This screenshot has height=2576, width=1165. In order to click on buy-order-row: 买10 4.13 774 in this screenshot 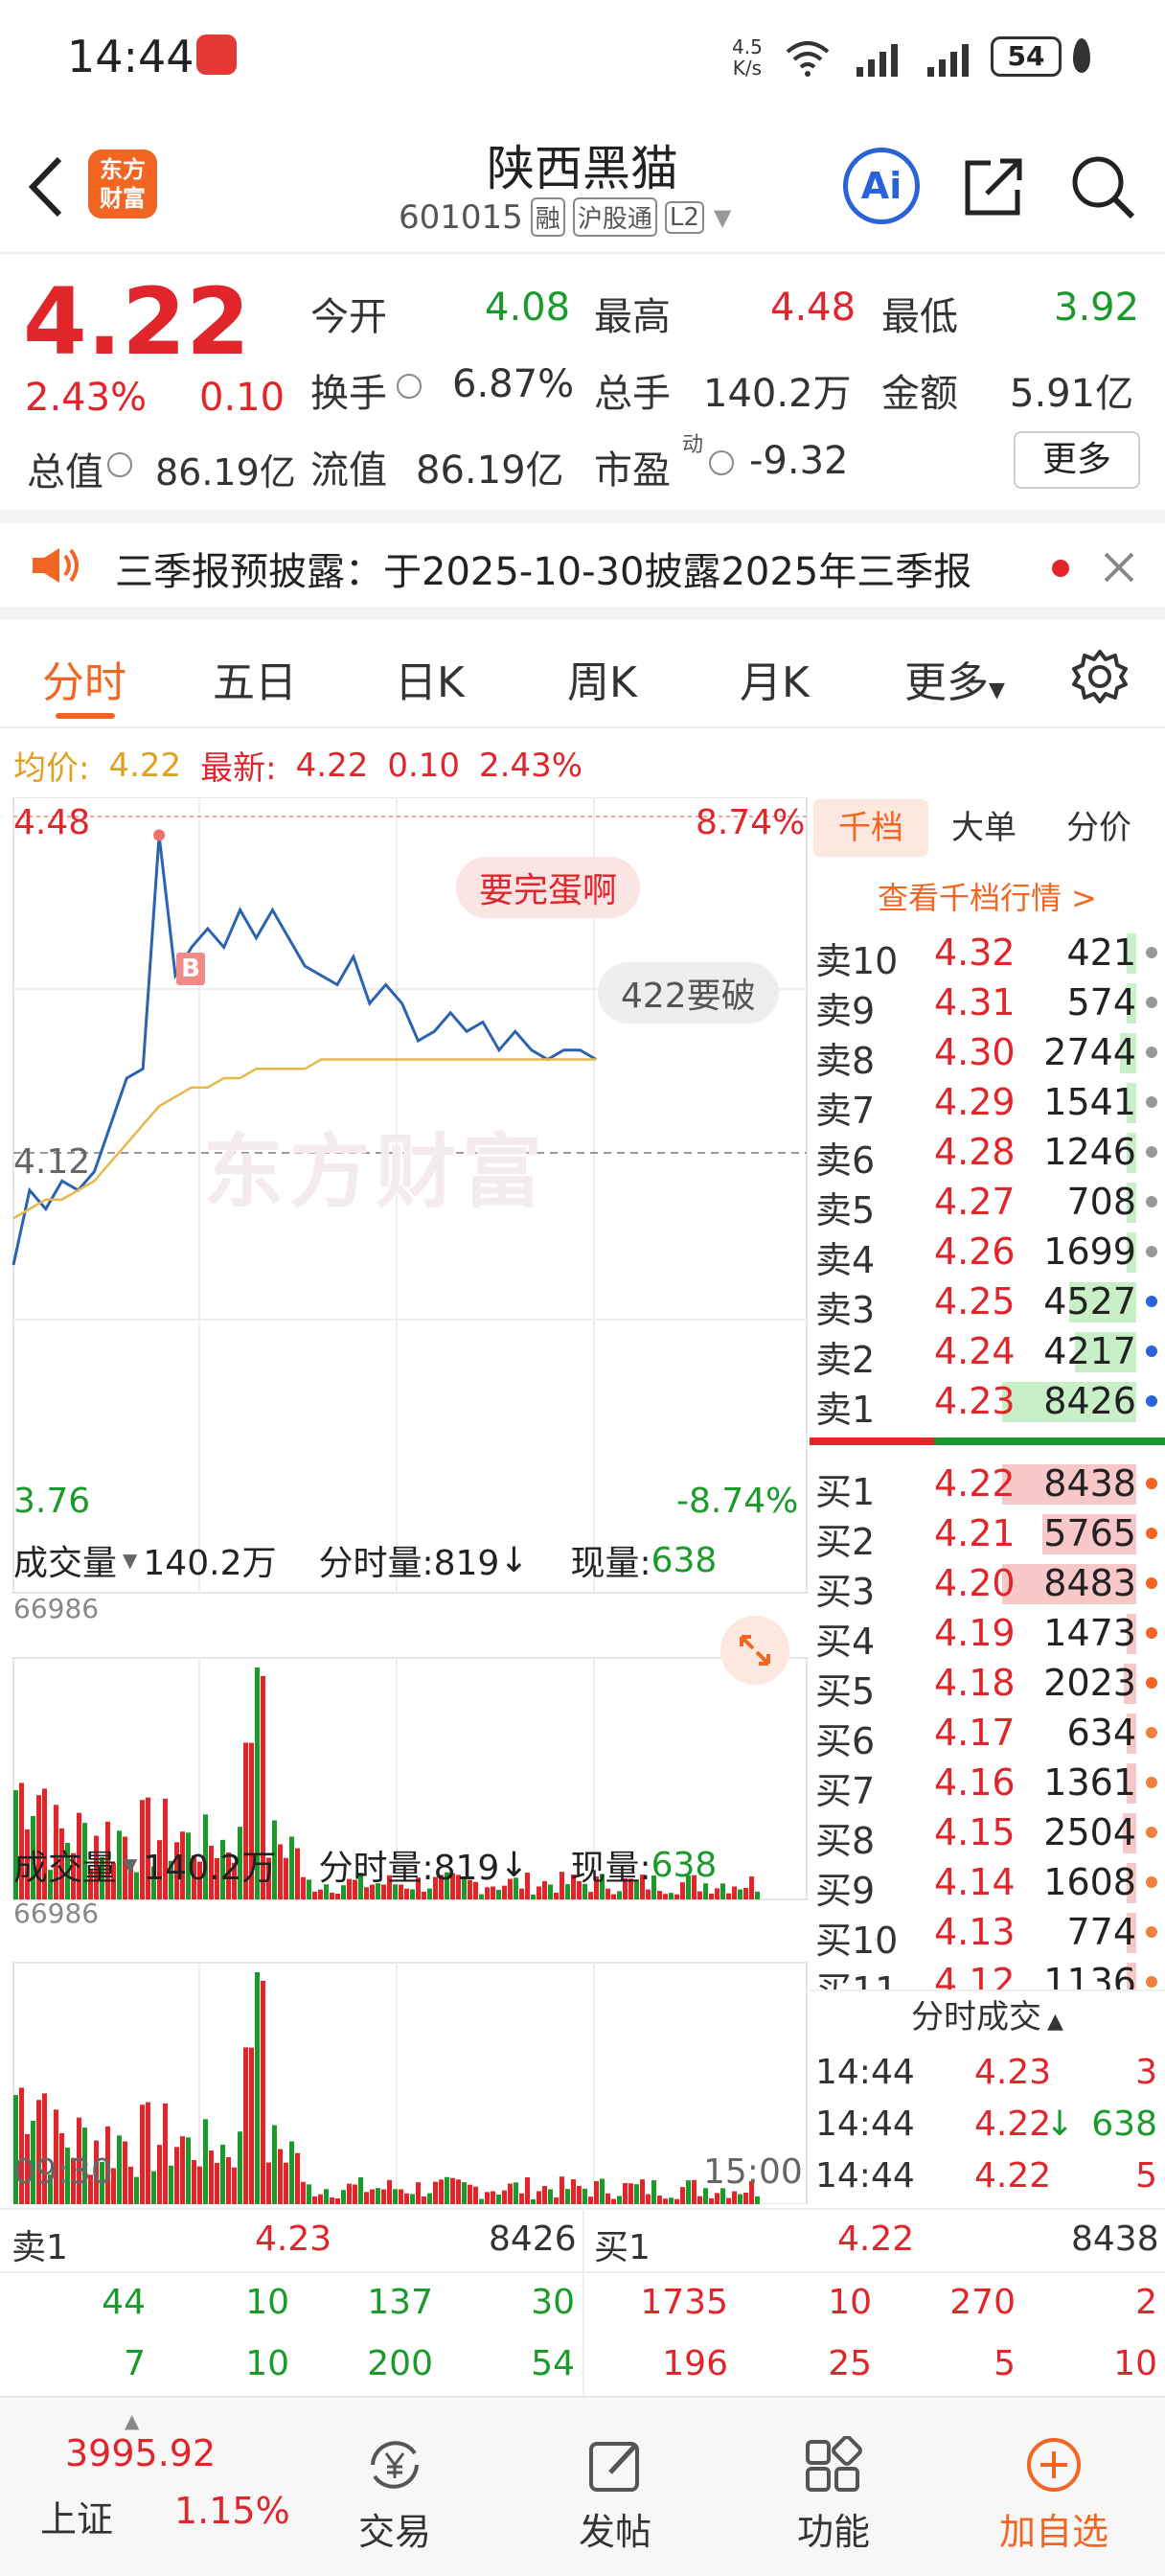, I will do `click(987, 1934)`.